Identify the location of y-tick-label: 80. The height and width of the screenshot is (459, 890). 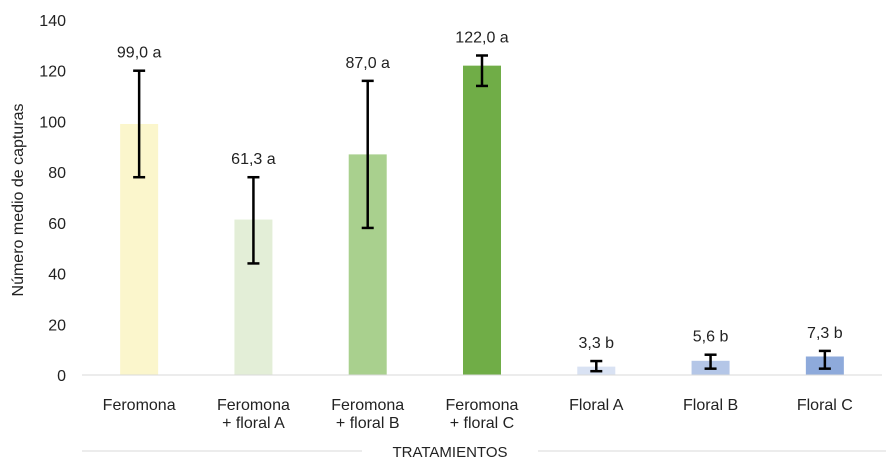
(57, 173).